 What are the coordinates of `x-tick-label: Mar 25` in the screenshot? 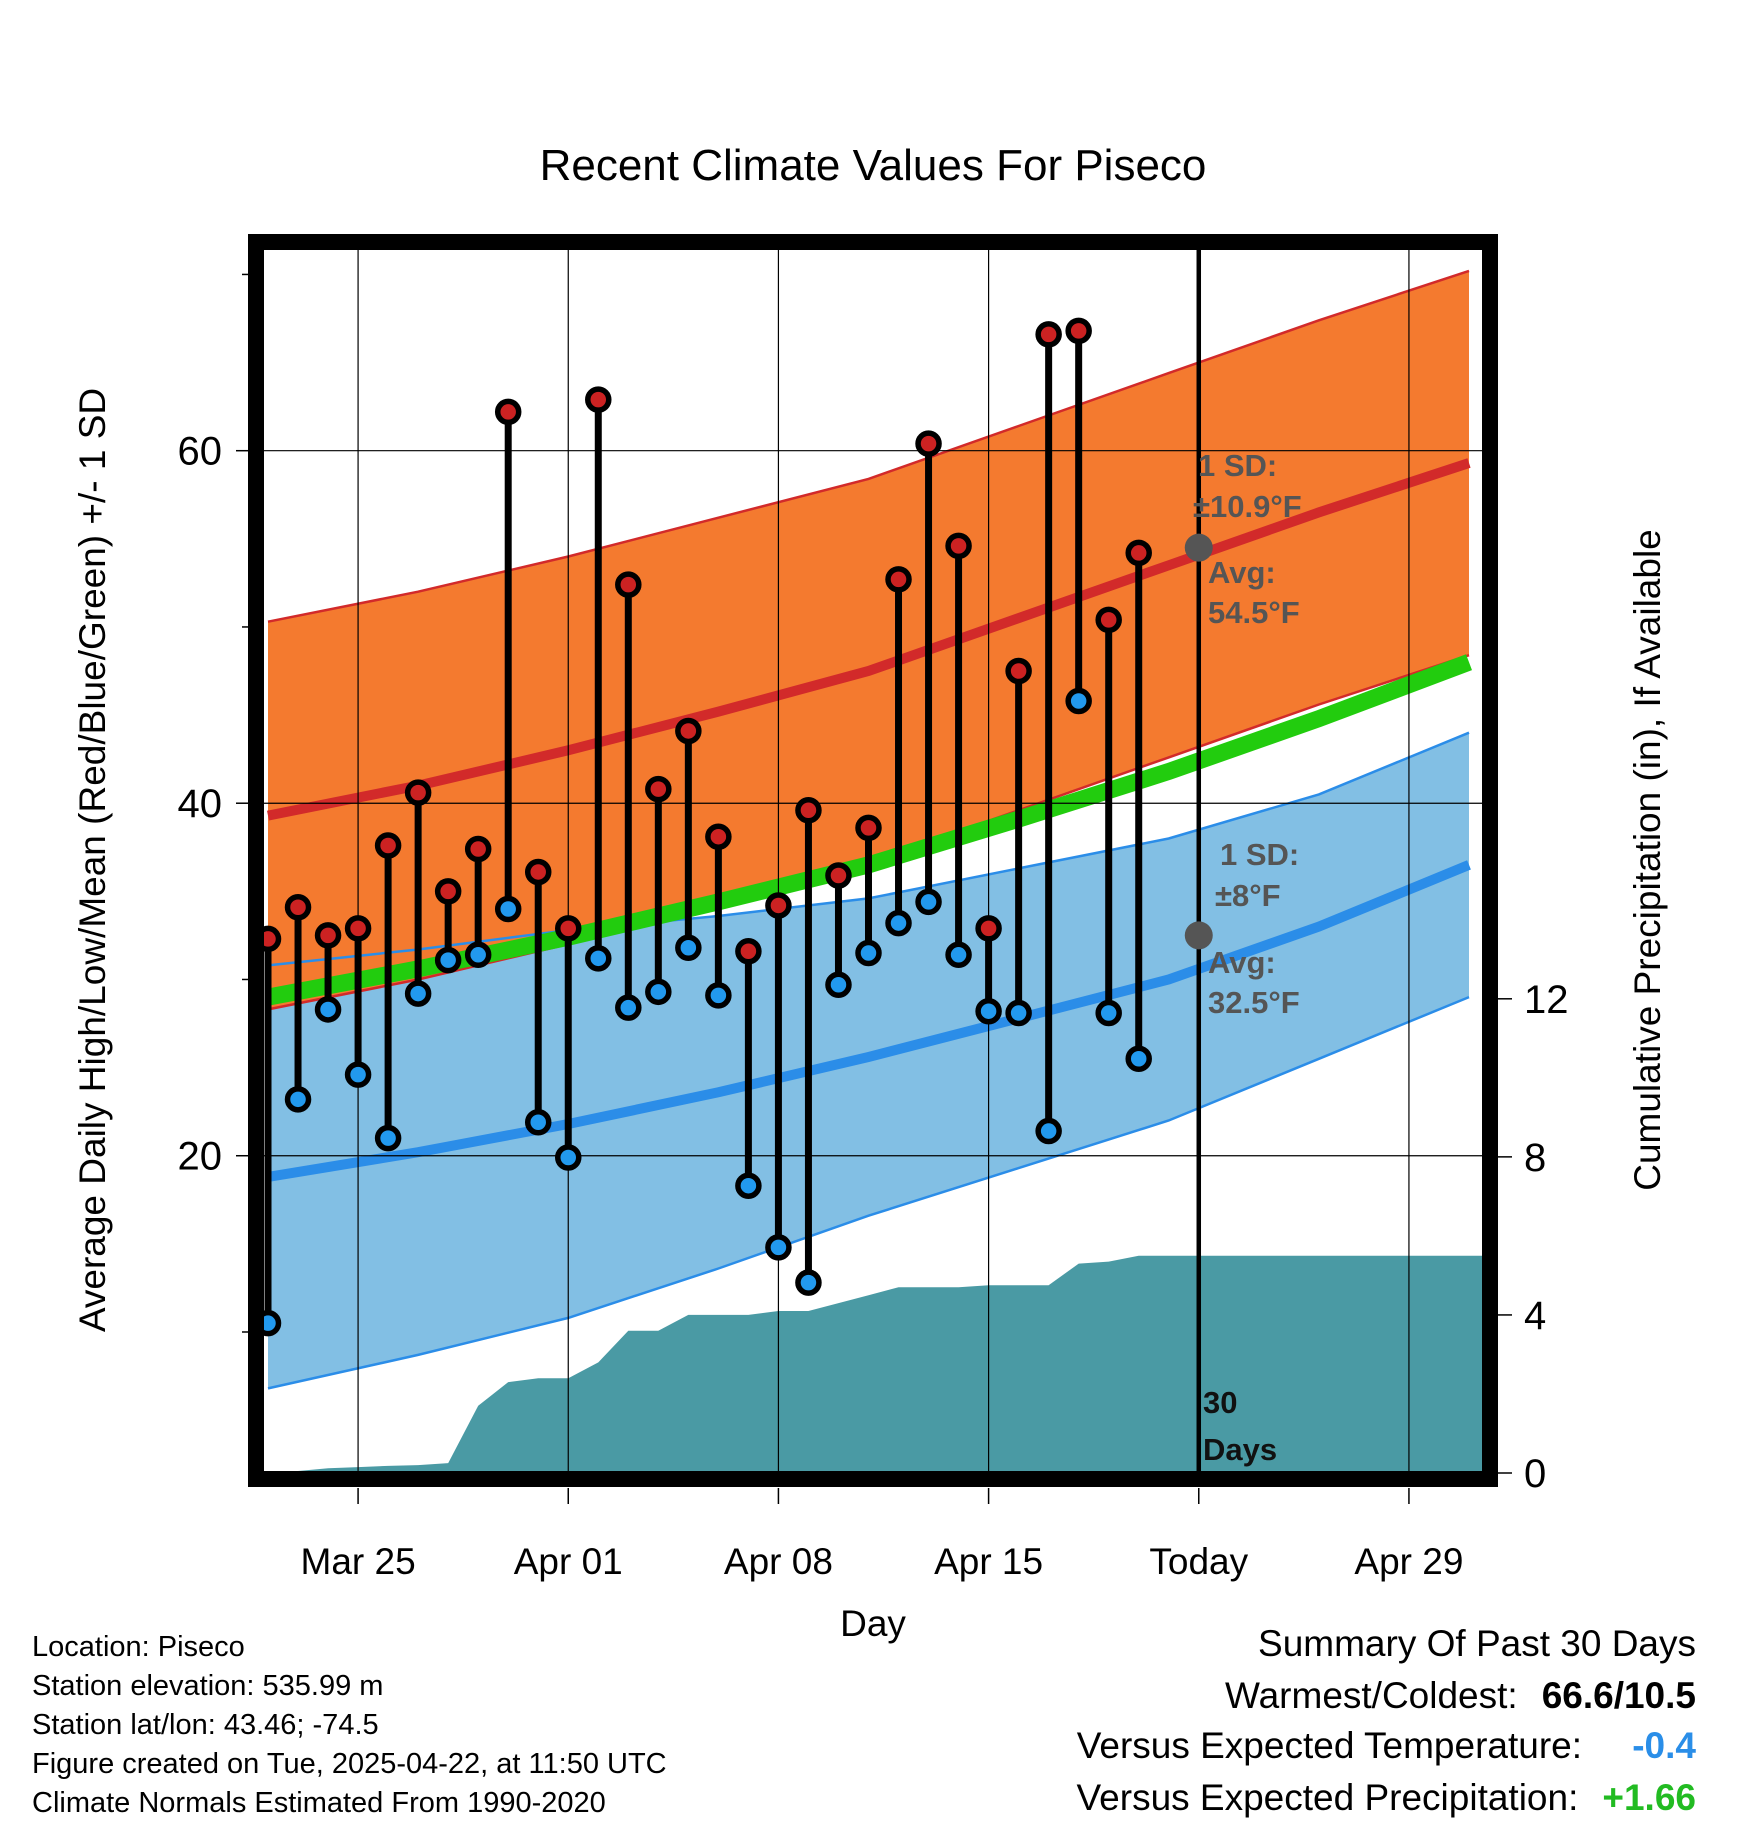 It's located at (358, 1561).